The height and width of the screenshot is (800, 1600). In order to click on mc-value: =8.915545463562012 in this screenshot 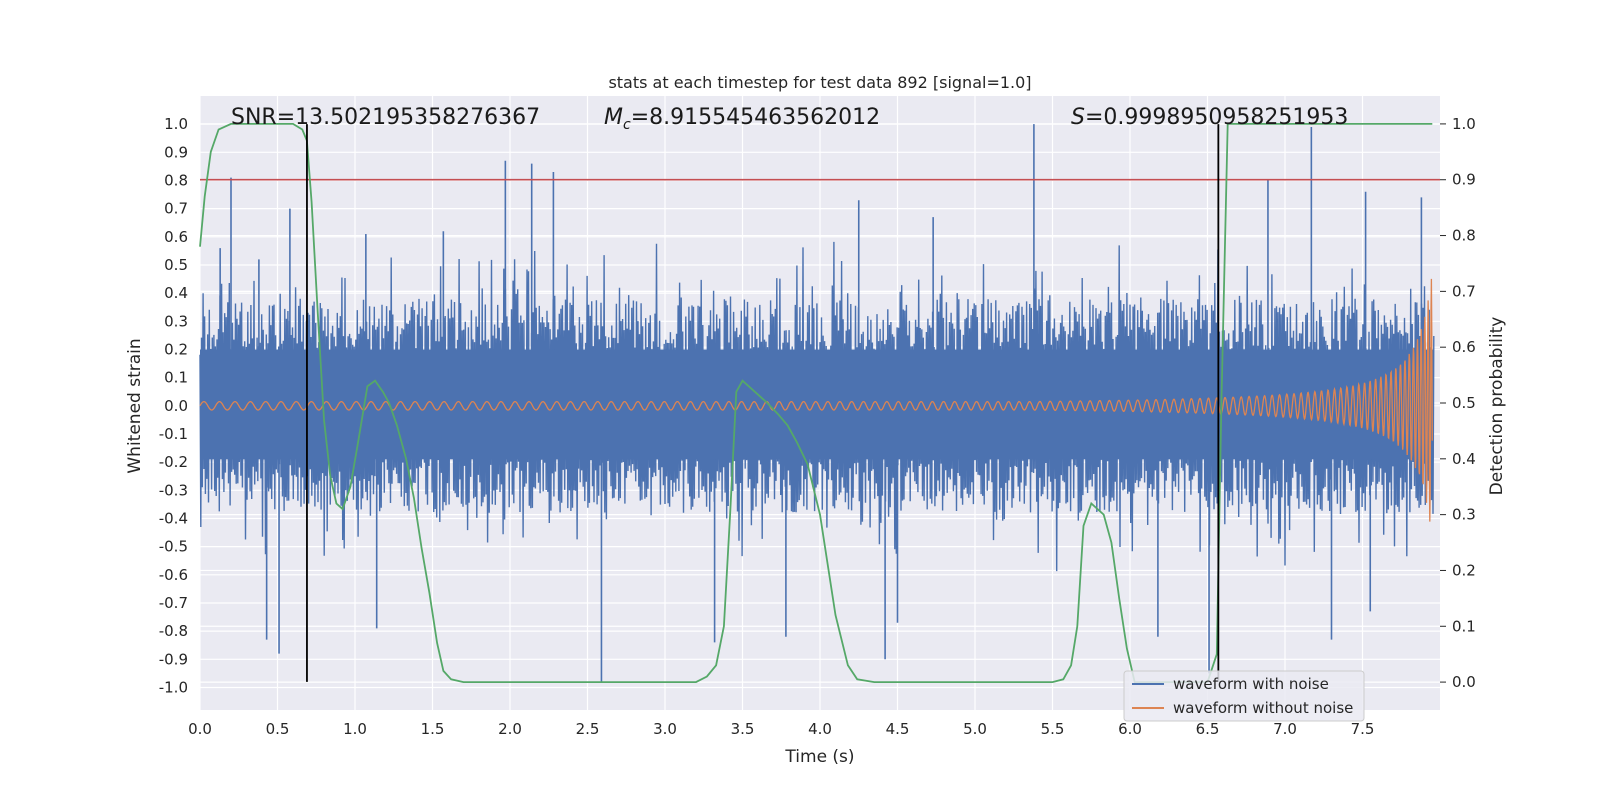, I will do `click(755, 117)`.